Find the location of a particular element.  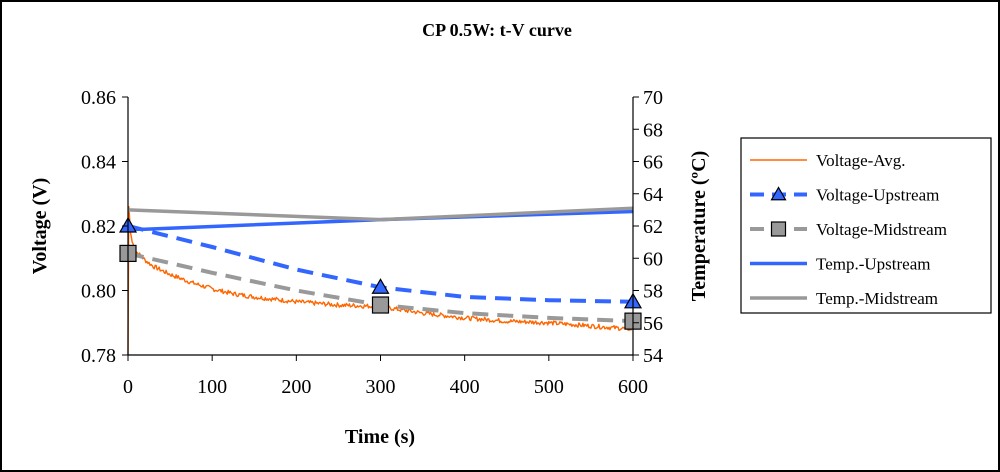

x-tick-label: 400 is located at coordinates (465, 387).